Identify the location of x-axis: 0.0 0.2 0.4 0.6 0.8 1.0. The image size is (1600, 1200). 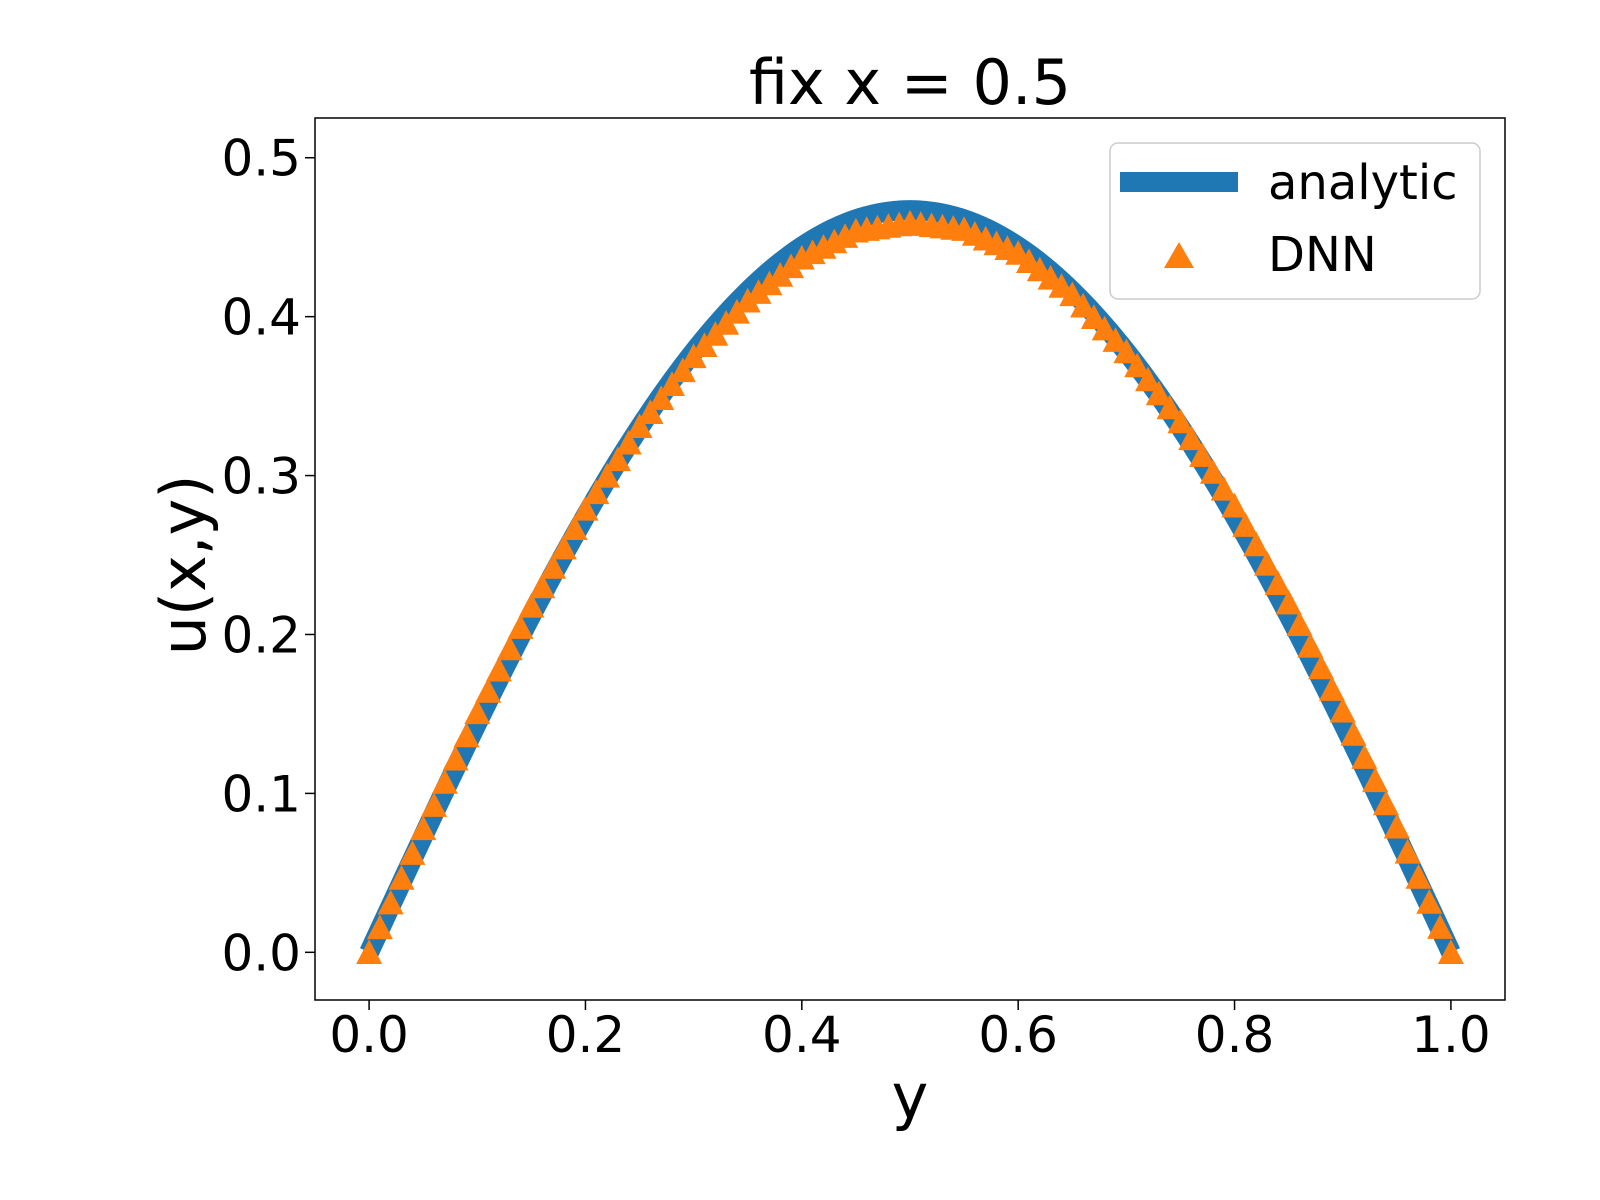
(910, 1032).